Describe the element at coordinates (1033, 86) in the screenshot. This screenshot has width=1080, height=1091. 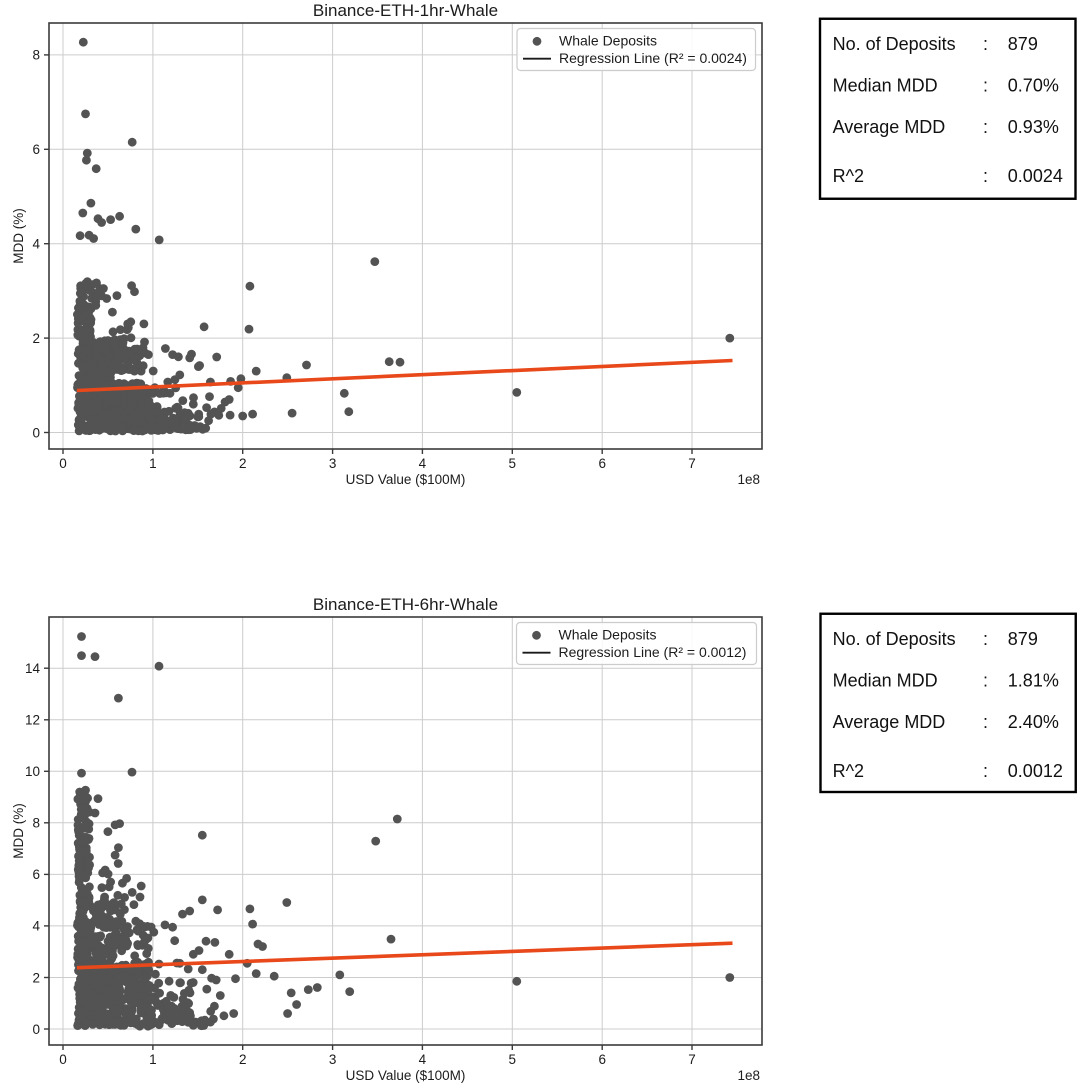
I see `svg-text: 0.70%` at that location.